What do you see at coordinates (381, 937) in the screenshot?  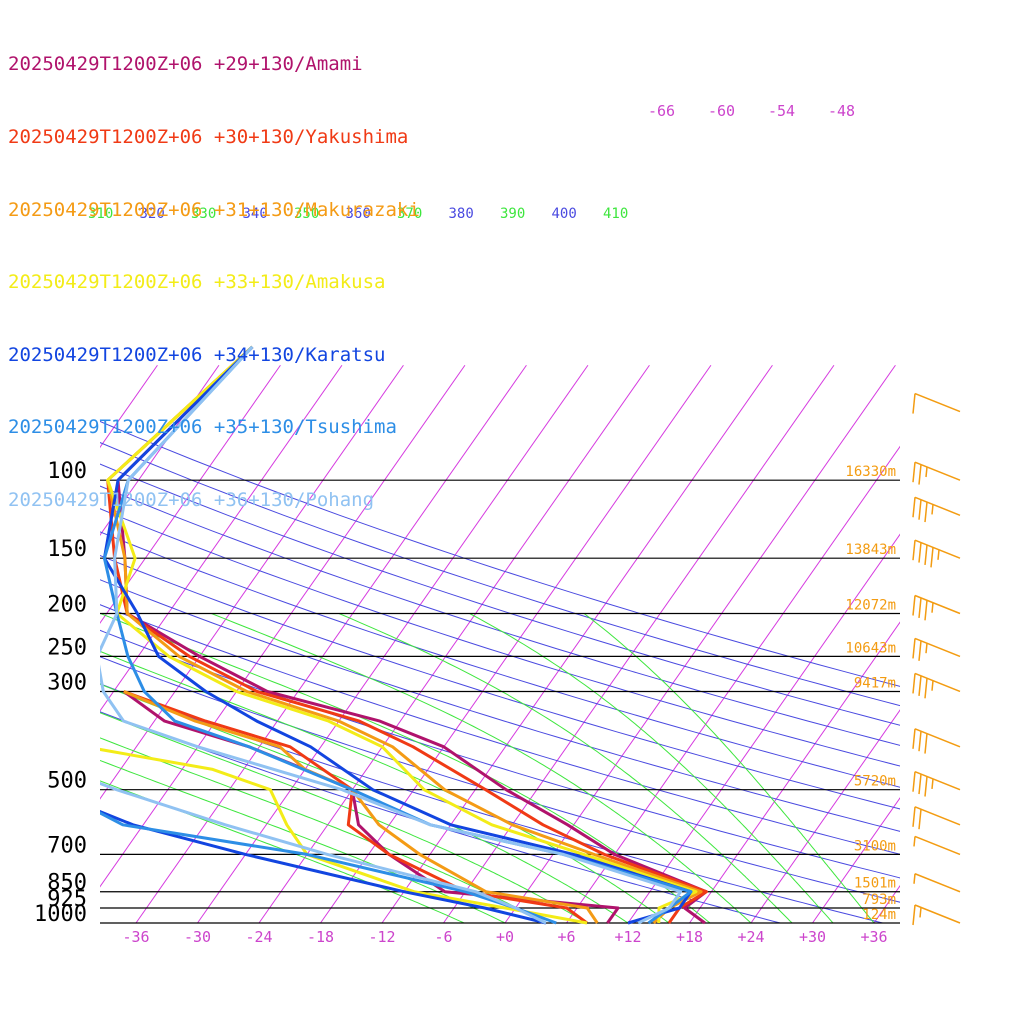 I see `x-tick-label: -12` at bounding box center [381, 937].